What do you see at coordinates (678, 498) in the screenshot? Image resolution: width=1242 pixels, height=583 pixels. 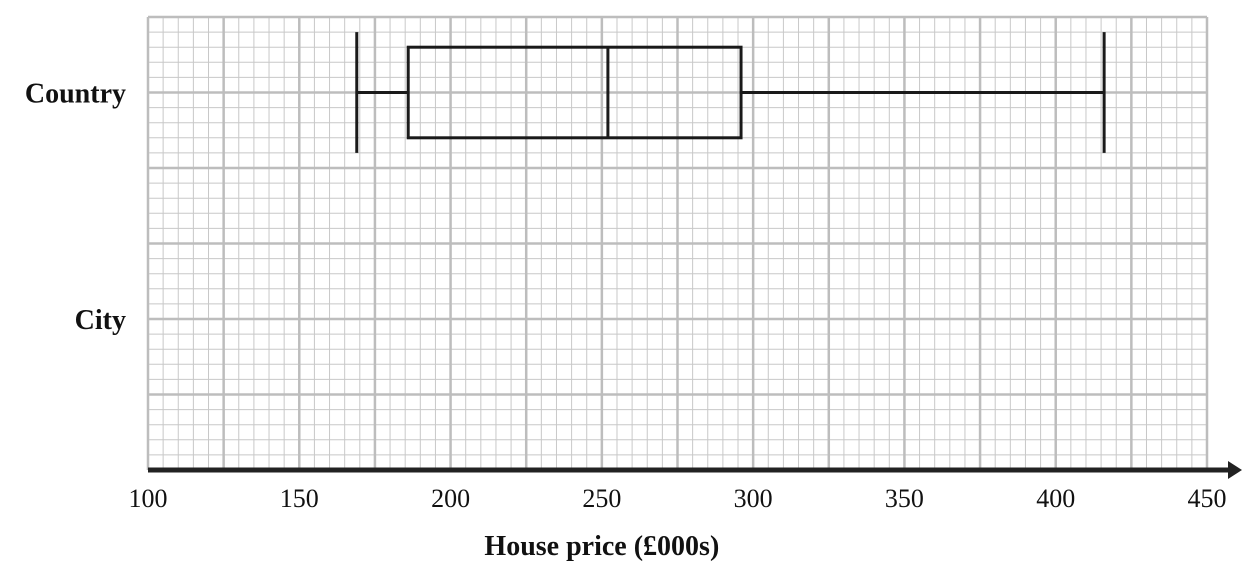 I see `x-tick-labels: 100 150 200 250 300 350 400 450` at bounding box center [678, 498].